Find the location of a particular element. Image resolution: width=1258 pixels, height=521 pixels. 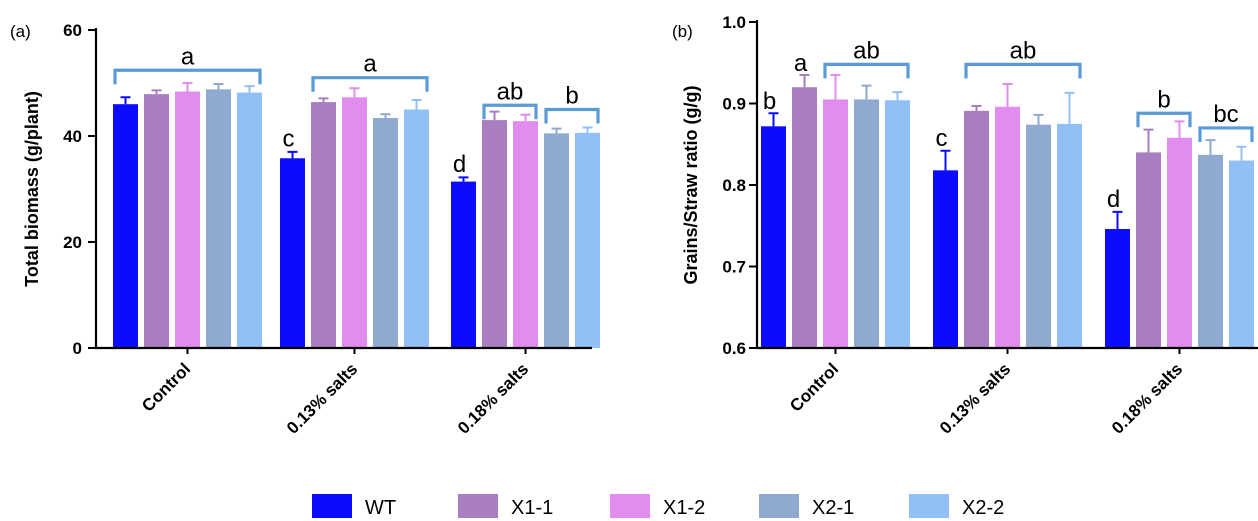

y-tick-label: 0.6 is located at coordinates (734, 348).